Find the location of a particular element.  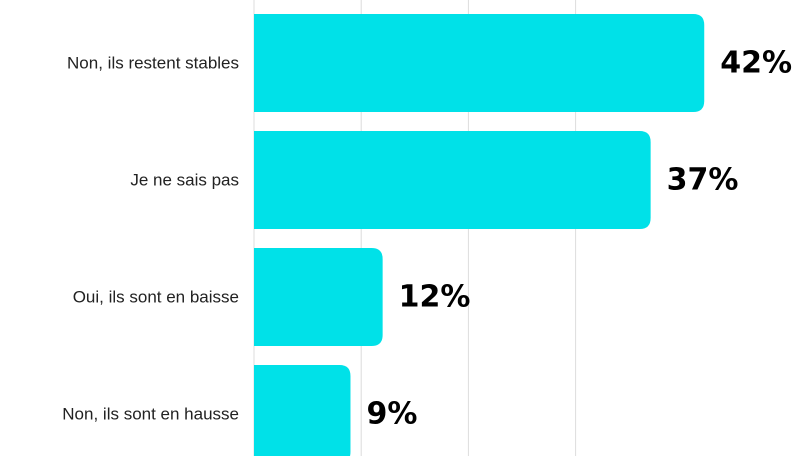

value-label-1: 37% is located at coordinates (703, 180).